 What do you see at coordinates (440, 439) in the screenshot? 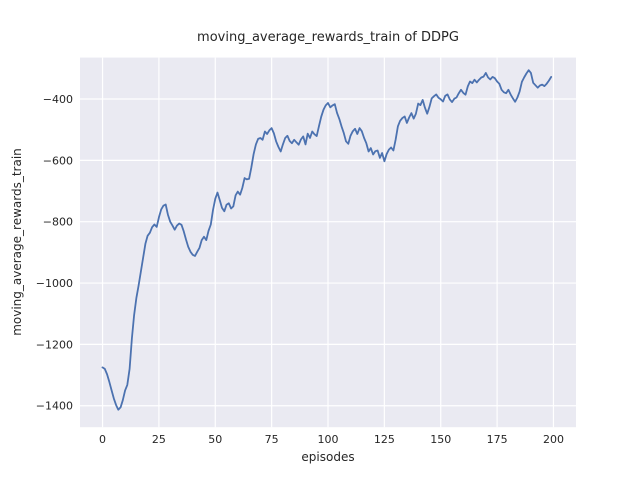
I see `x-tick-label: 150` at bounding box center [440, 439].